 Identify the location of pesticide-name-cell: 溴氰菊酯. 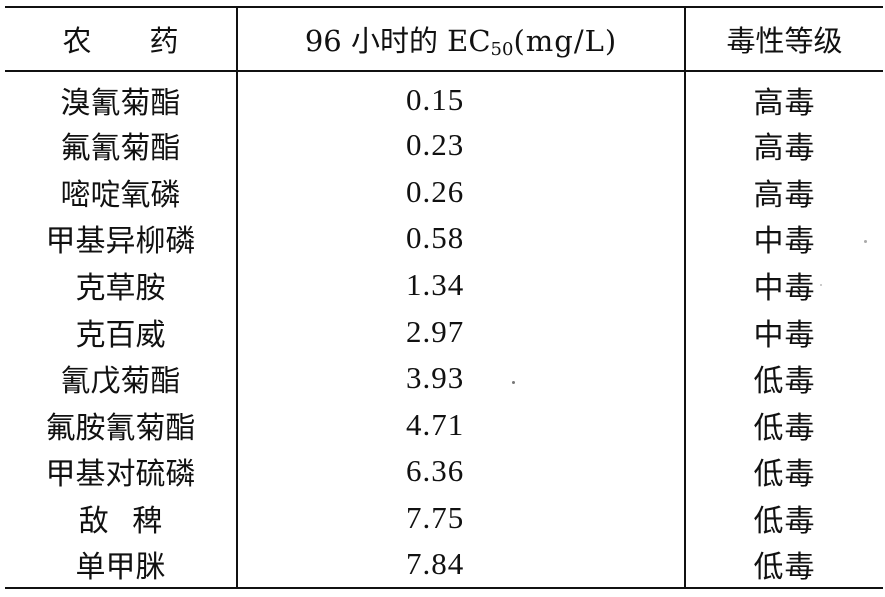
(120, 103).